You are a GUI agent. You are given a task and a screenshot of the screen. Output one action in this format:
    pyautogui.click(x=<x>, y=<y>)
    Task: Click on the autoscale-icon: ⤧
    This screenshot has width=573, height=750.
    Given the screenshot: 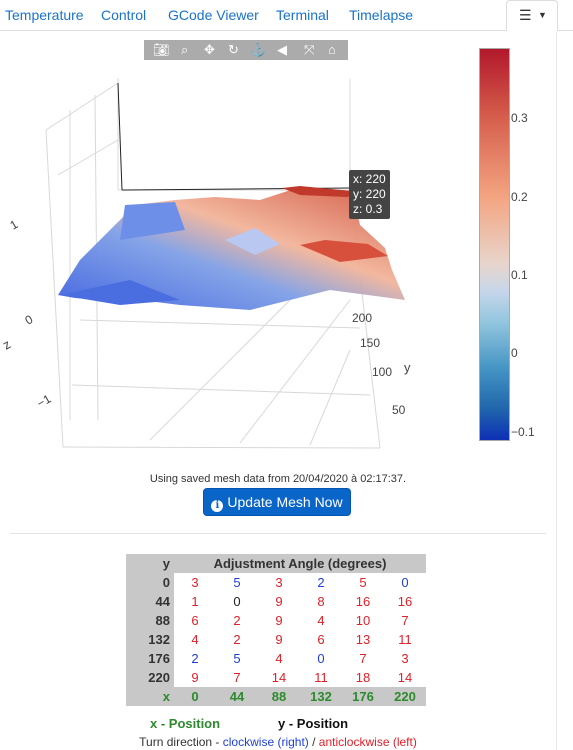 What is the action you would take?
    pyautogui.click(x=309, y=49)
    